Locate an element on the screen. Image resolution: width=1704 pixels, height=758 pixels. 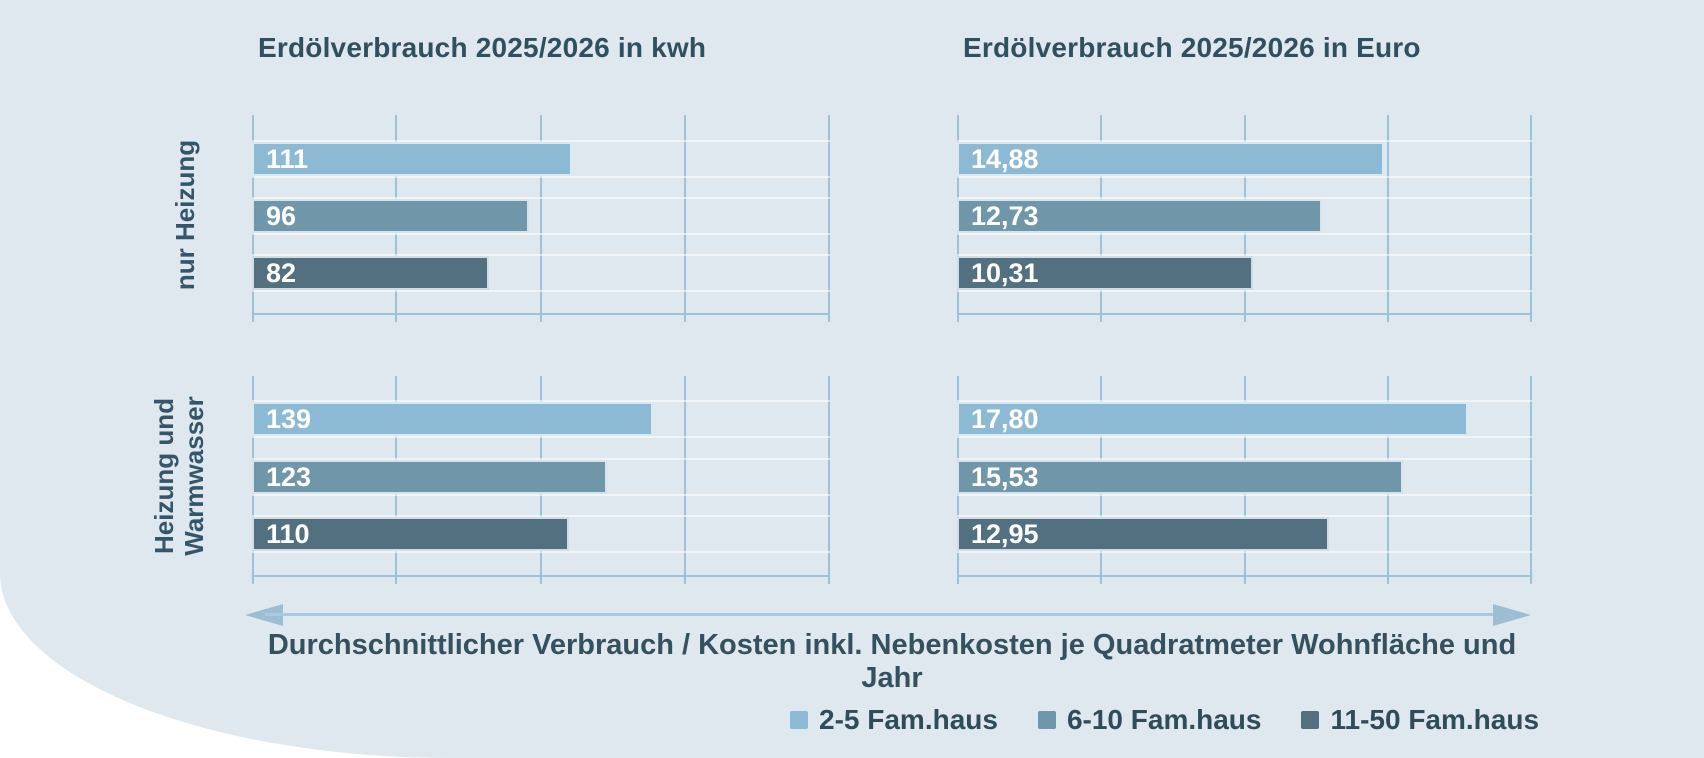
bar-euro-warmwasser-2-5: 17,80 is located at coordinates (1212, 419).